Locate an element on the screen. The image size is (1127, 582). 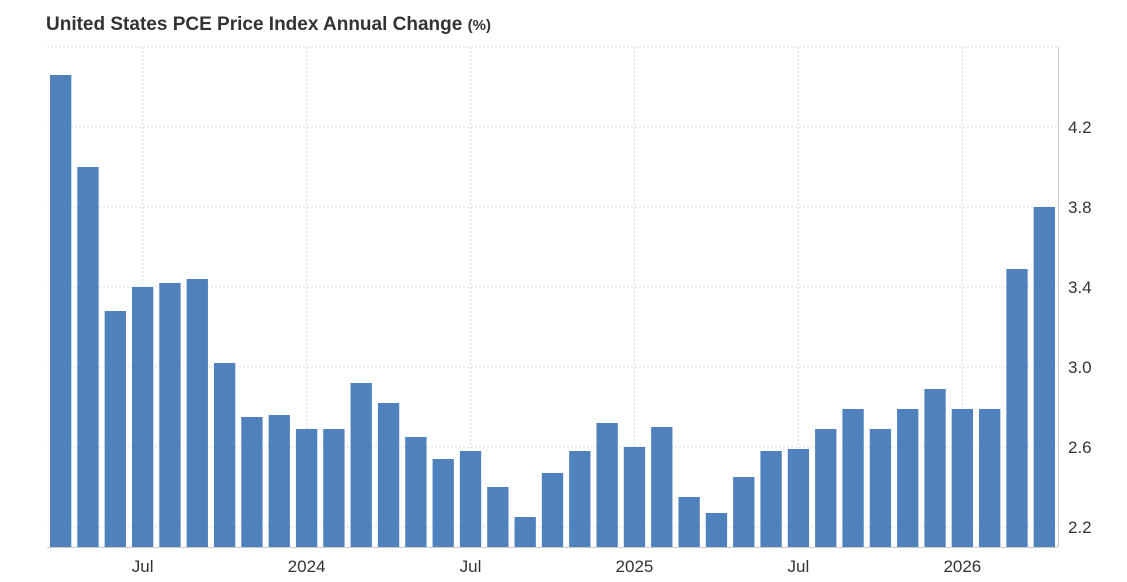
chart-title-unit: (%) is located at coordinates (479, 25).